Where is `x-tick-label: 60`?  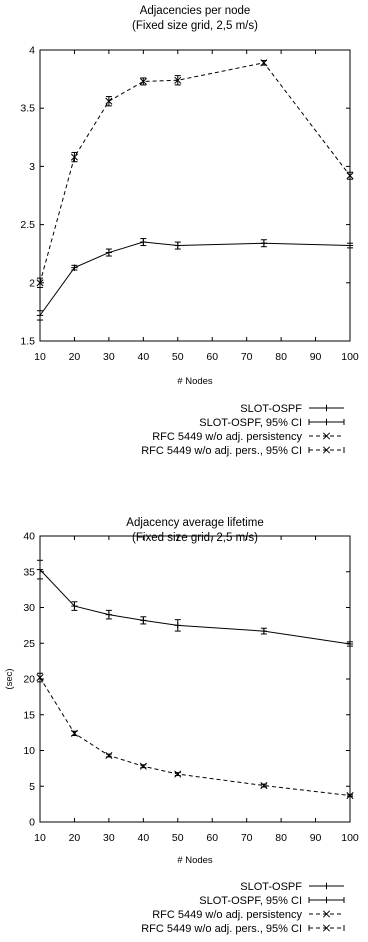
x-tick-label: 60 is located at coordinates (212, 357).